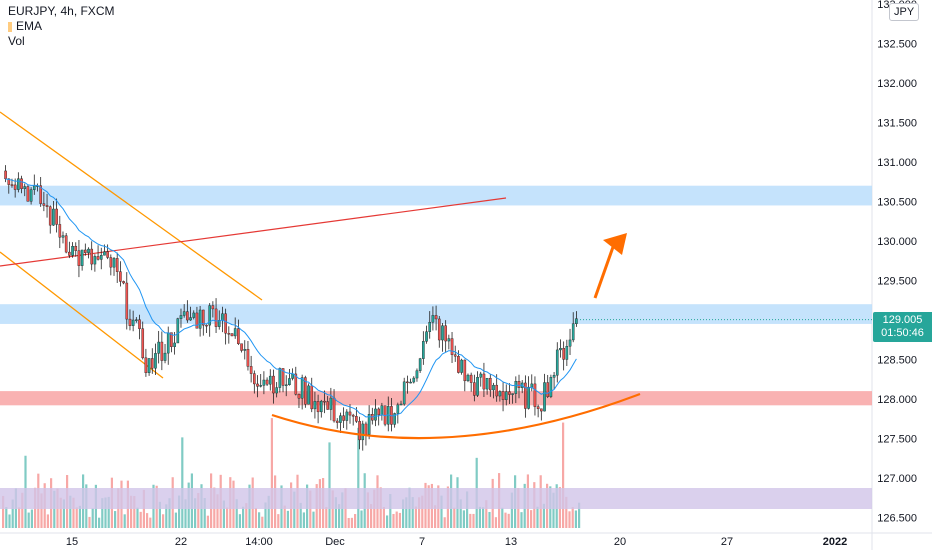  I want to click on channel-upper-line, so click(131, 206).